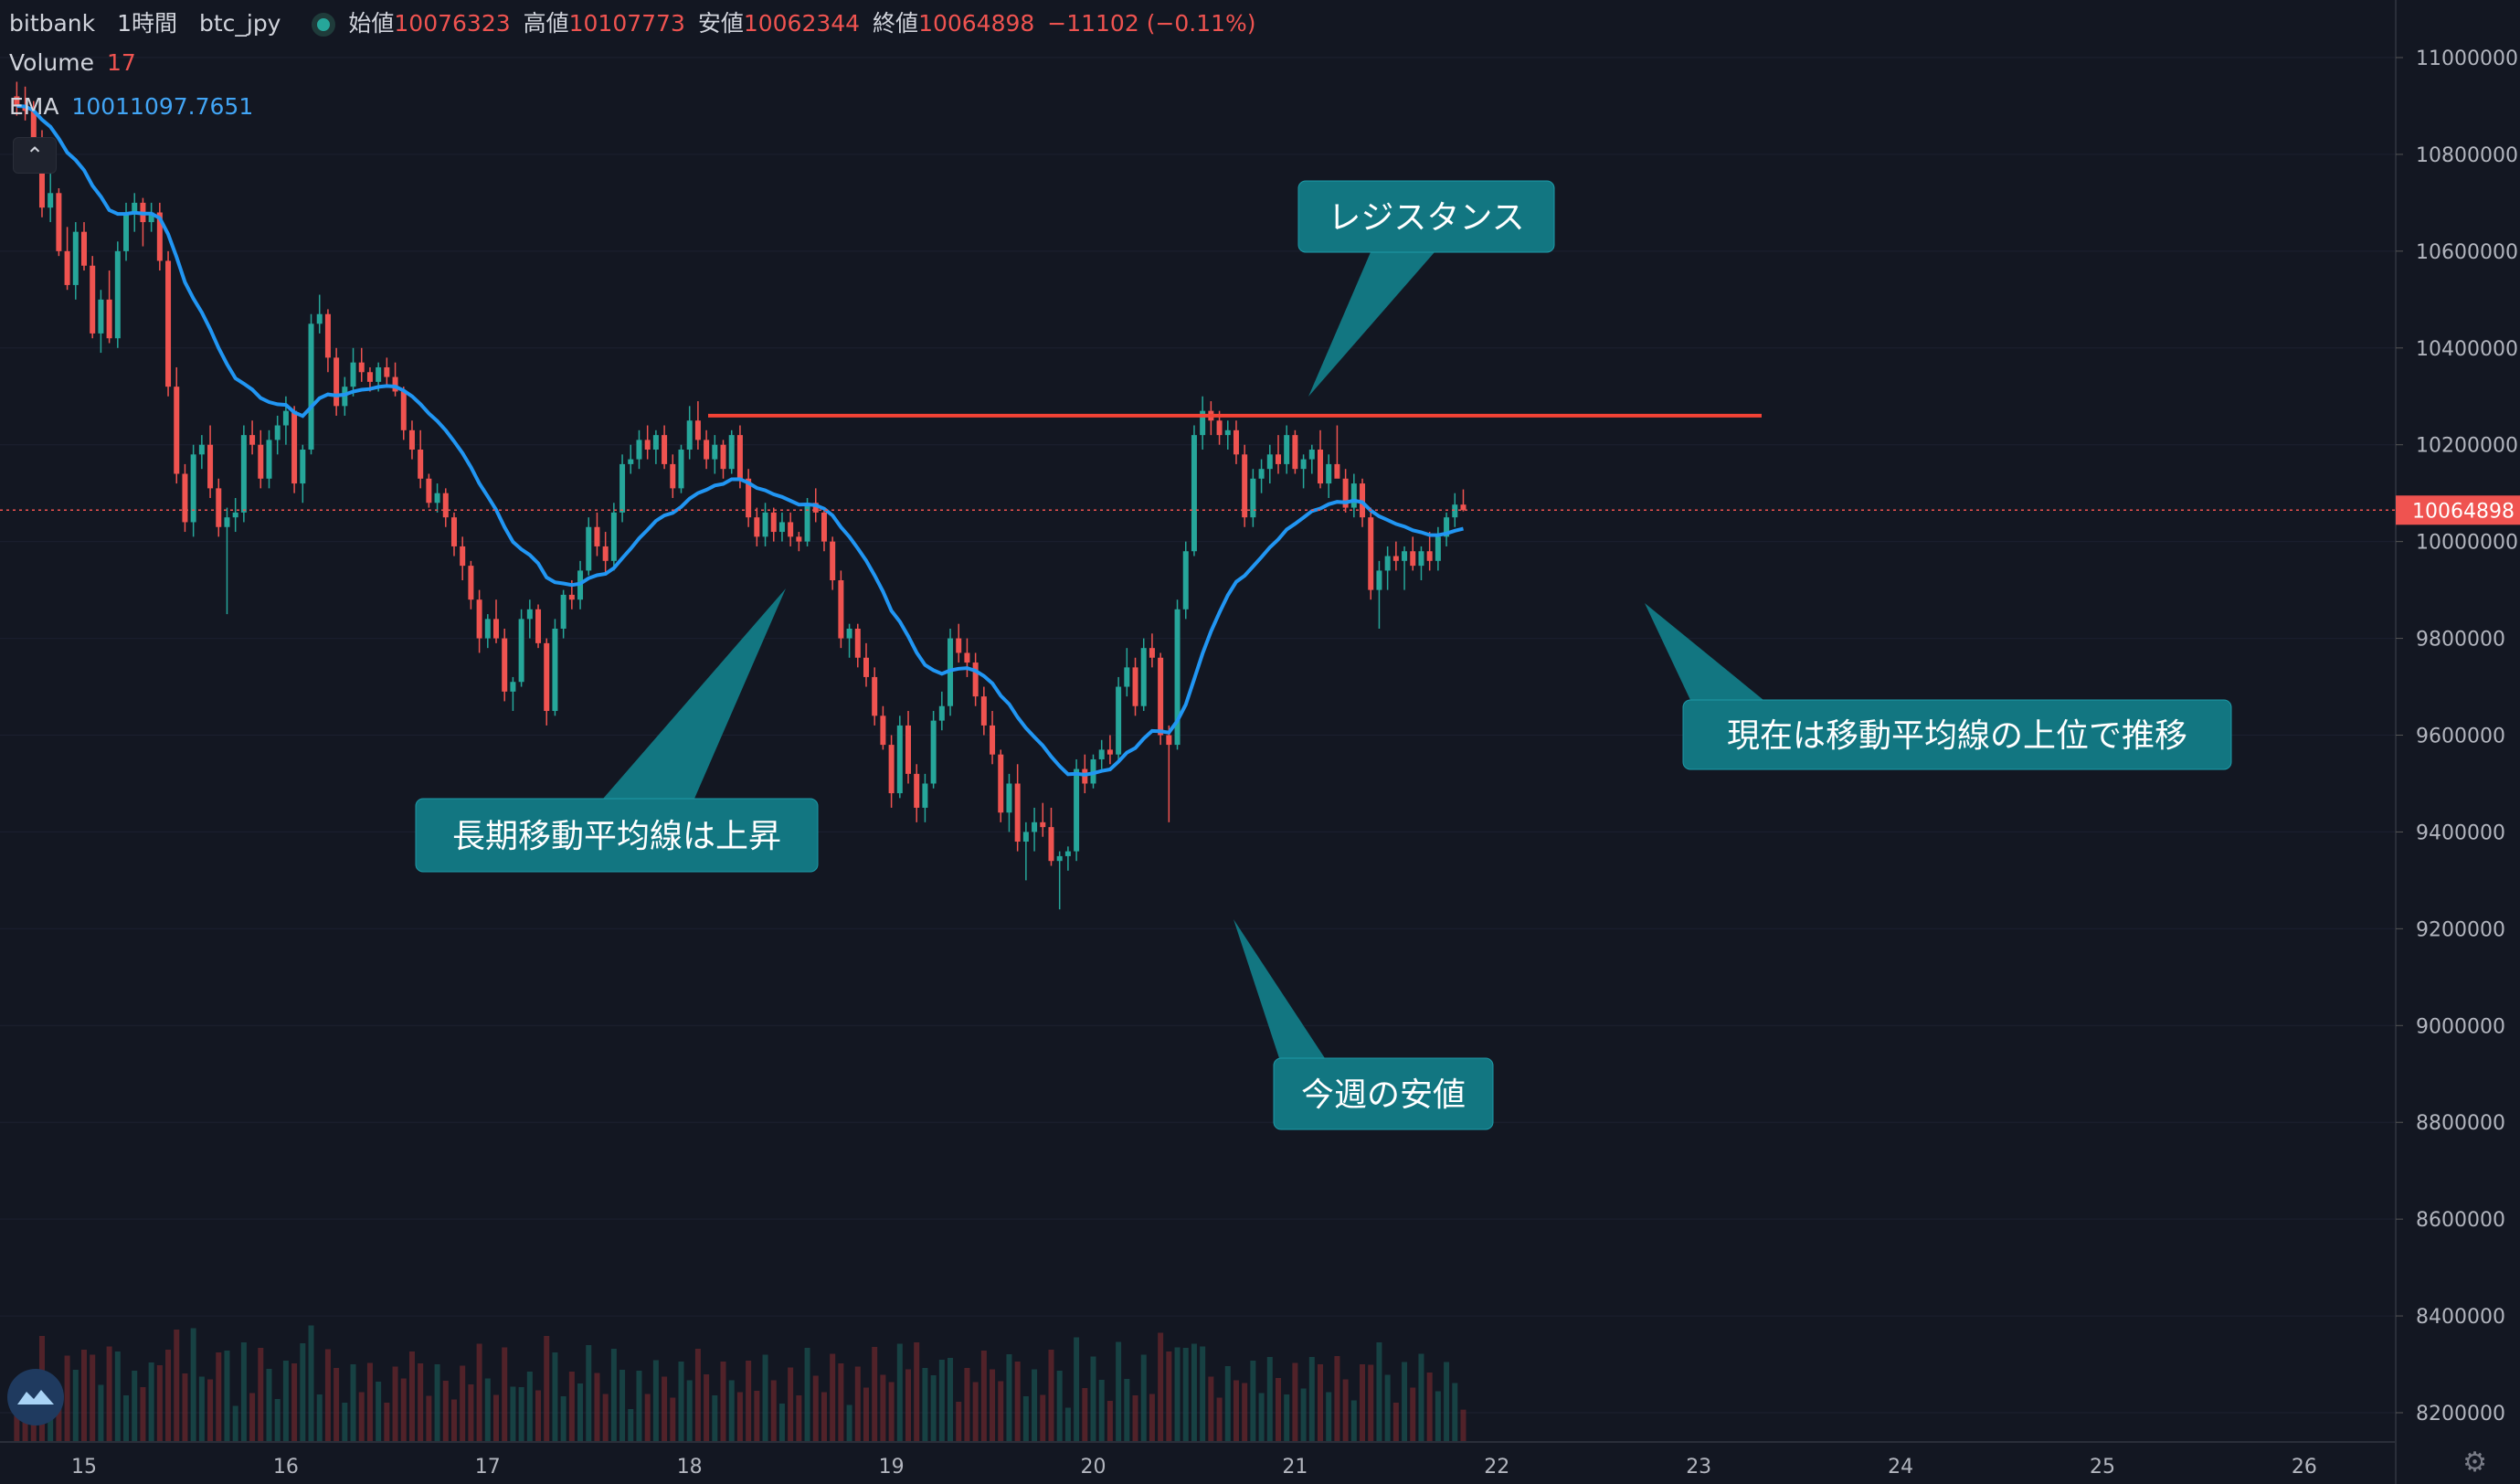 The width and height of the screenshot is (2520, 1484). What do you see at coordinates (239, 23) in the screenshot?
I see `symbol: btc_jpy` at bounding box center [239, 23].